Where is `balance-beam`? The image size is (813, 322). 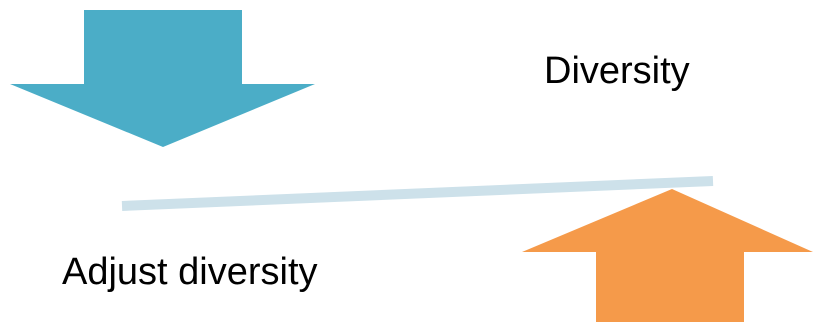 balance-beam is located at coordinates (417, 193).